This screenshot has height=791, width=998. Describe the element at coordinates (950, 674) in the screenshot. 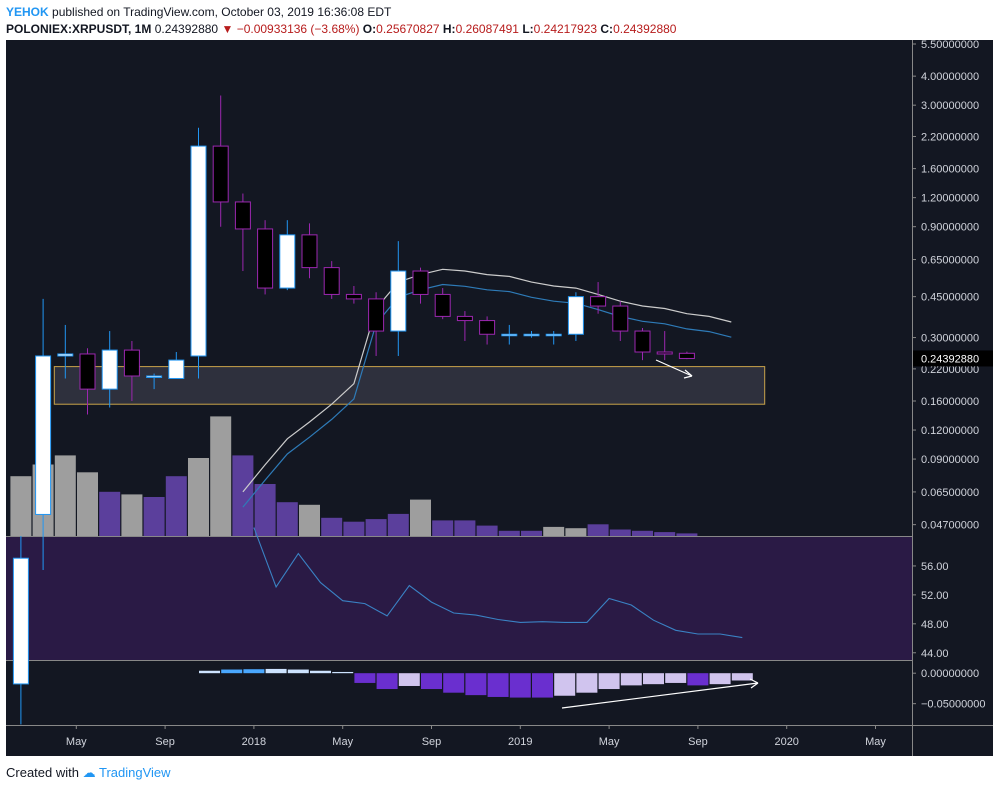

I see `macd-tick-label: 0.00000000` at that location.